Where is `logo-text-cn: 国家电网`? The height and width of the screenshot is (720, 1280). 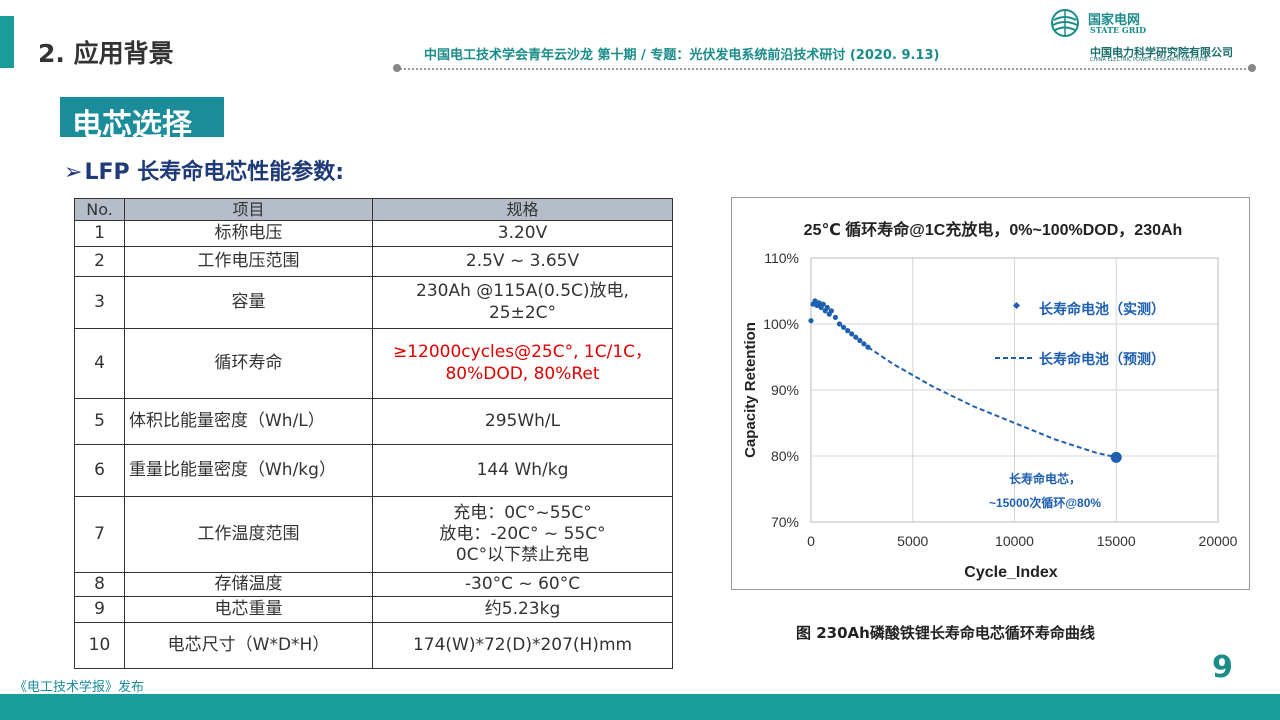 logo-text-cn: 国家电网 is located at coordinates (1114, 20).